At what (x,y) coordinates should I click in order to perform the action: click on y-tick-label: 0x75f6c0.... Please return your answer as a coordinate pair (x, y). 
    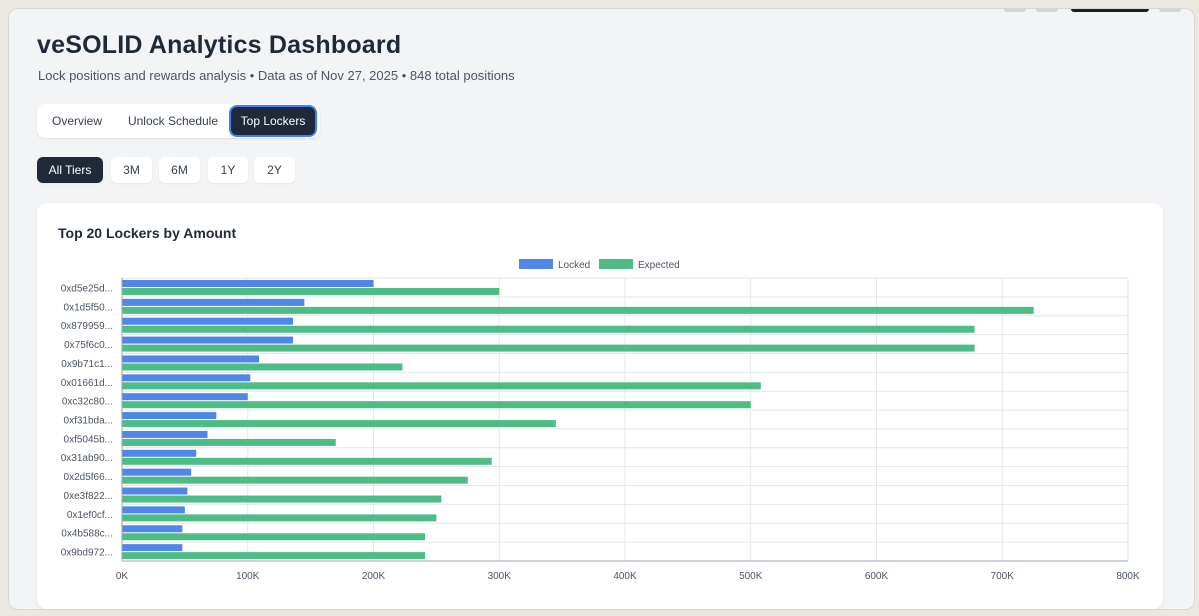
    Looking at the image, I should click on (88, 345).